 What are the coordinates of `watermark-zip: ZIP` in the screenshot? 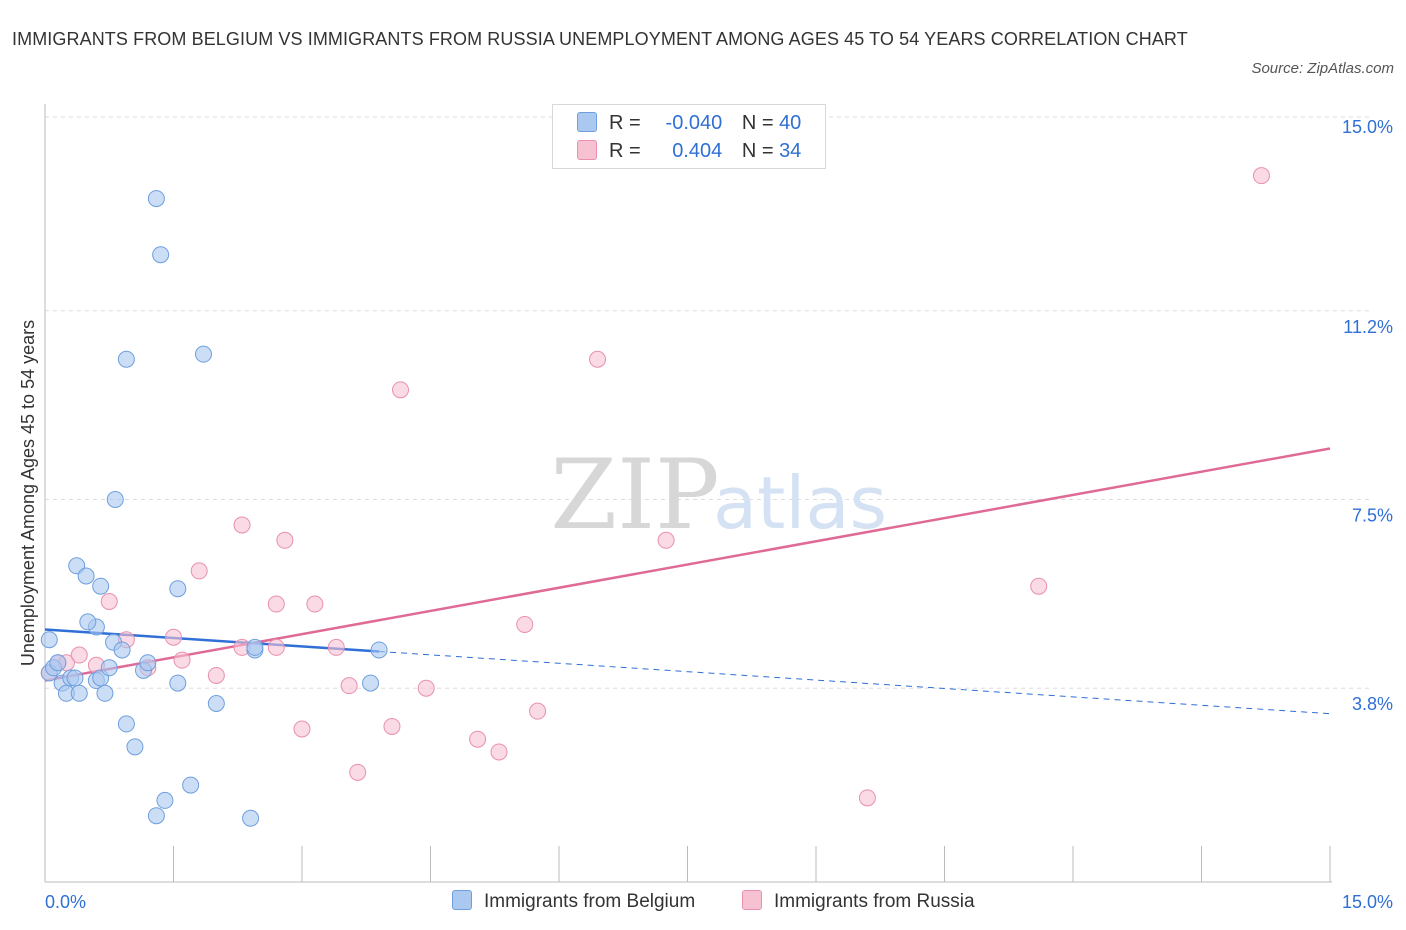 It's located at (634, 495).